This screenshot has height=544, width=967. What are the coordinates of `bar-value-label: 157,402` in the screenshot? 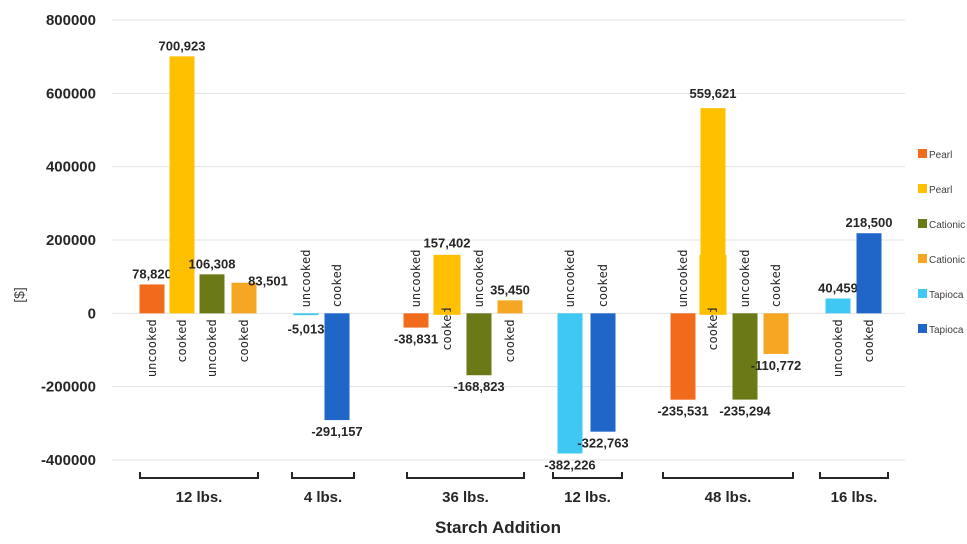 It's located at (447, 243).